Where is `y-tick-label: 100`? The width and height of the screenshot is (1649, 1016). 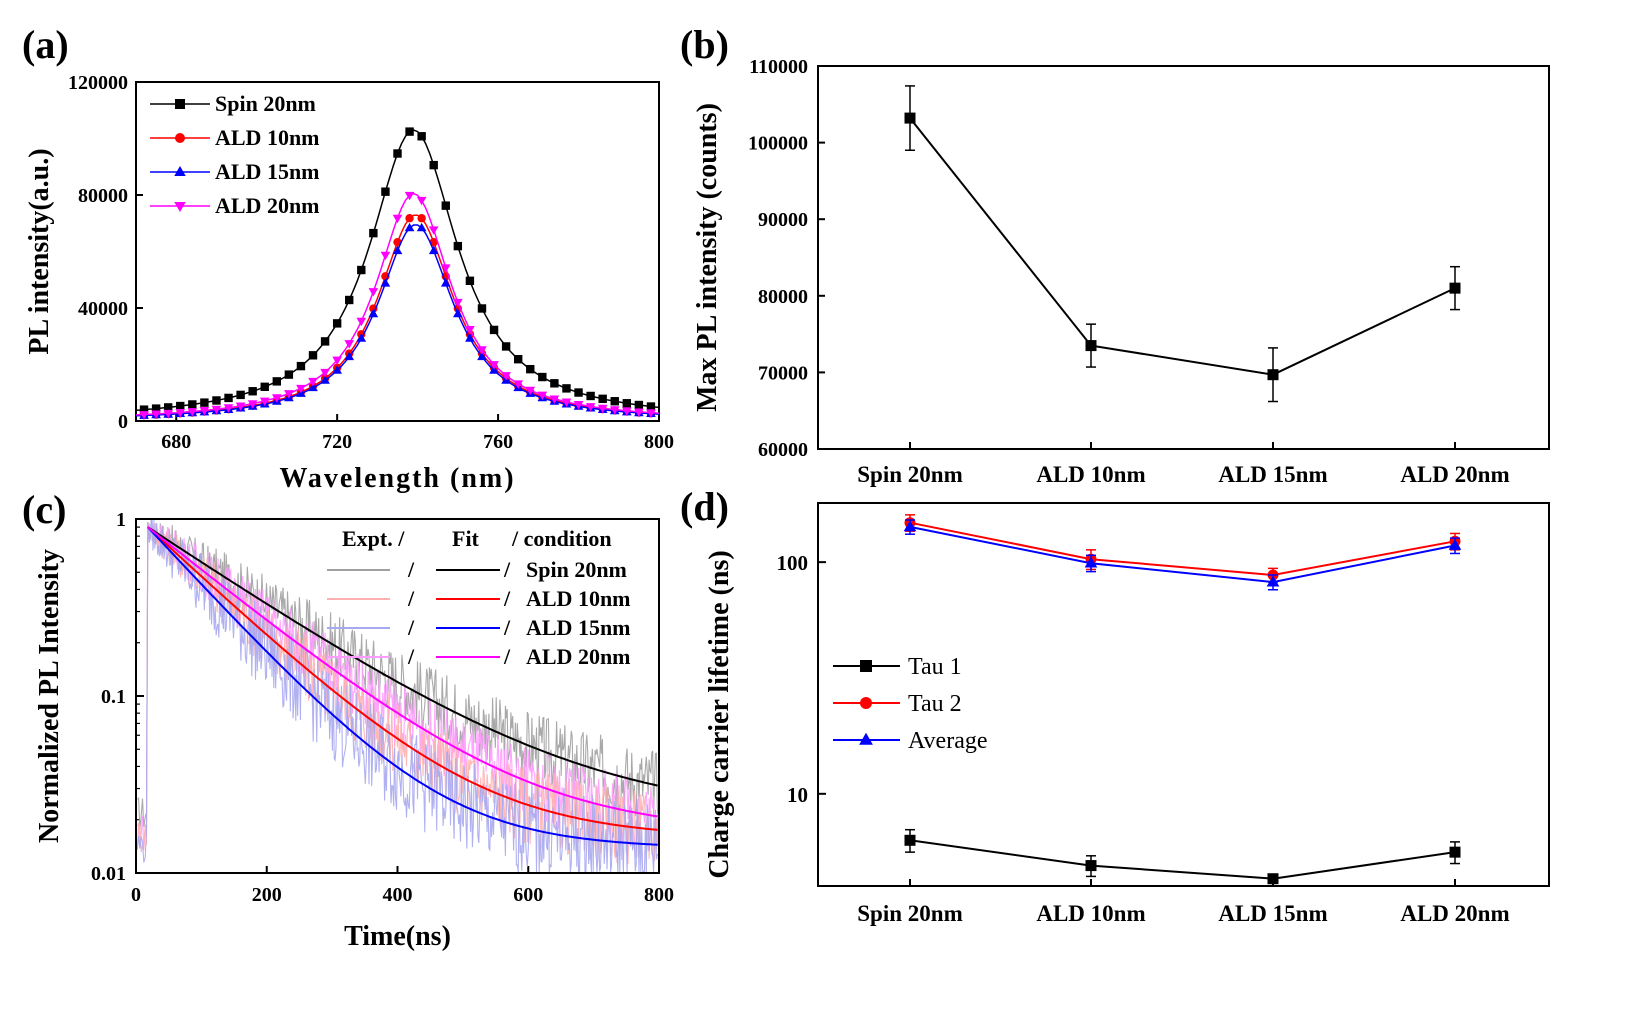 y-tick-label: 100 is located at coordinates (793, 563).